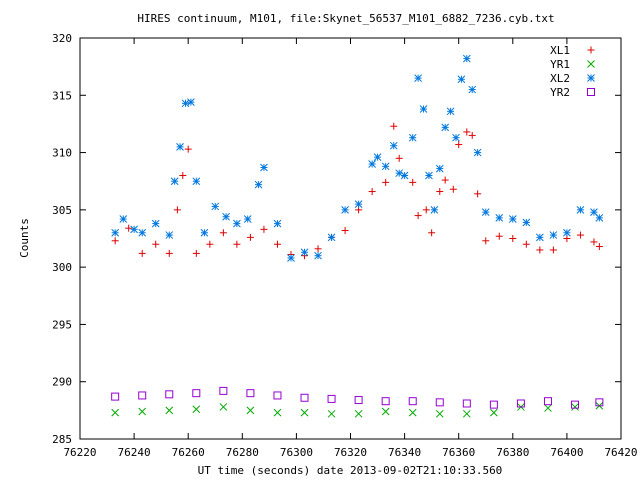 The image size is (640, 480). What do you see at coordinates (350, 452) in the screenshot?
I see `x-tick-label: 76320` at bounding box center [350, 452].